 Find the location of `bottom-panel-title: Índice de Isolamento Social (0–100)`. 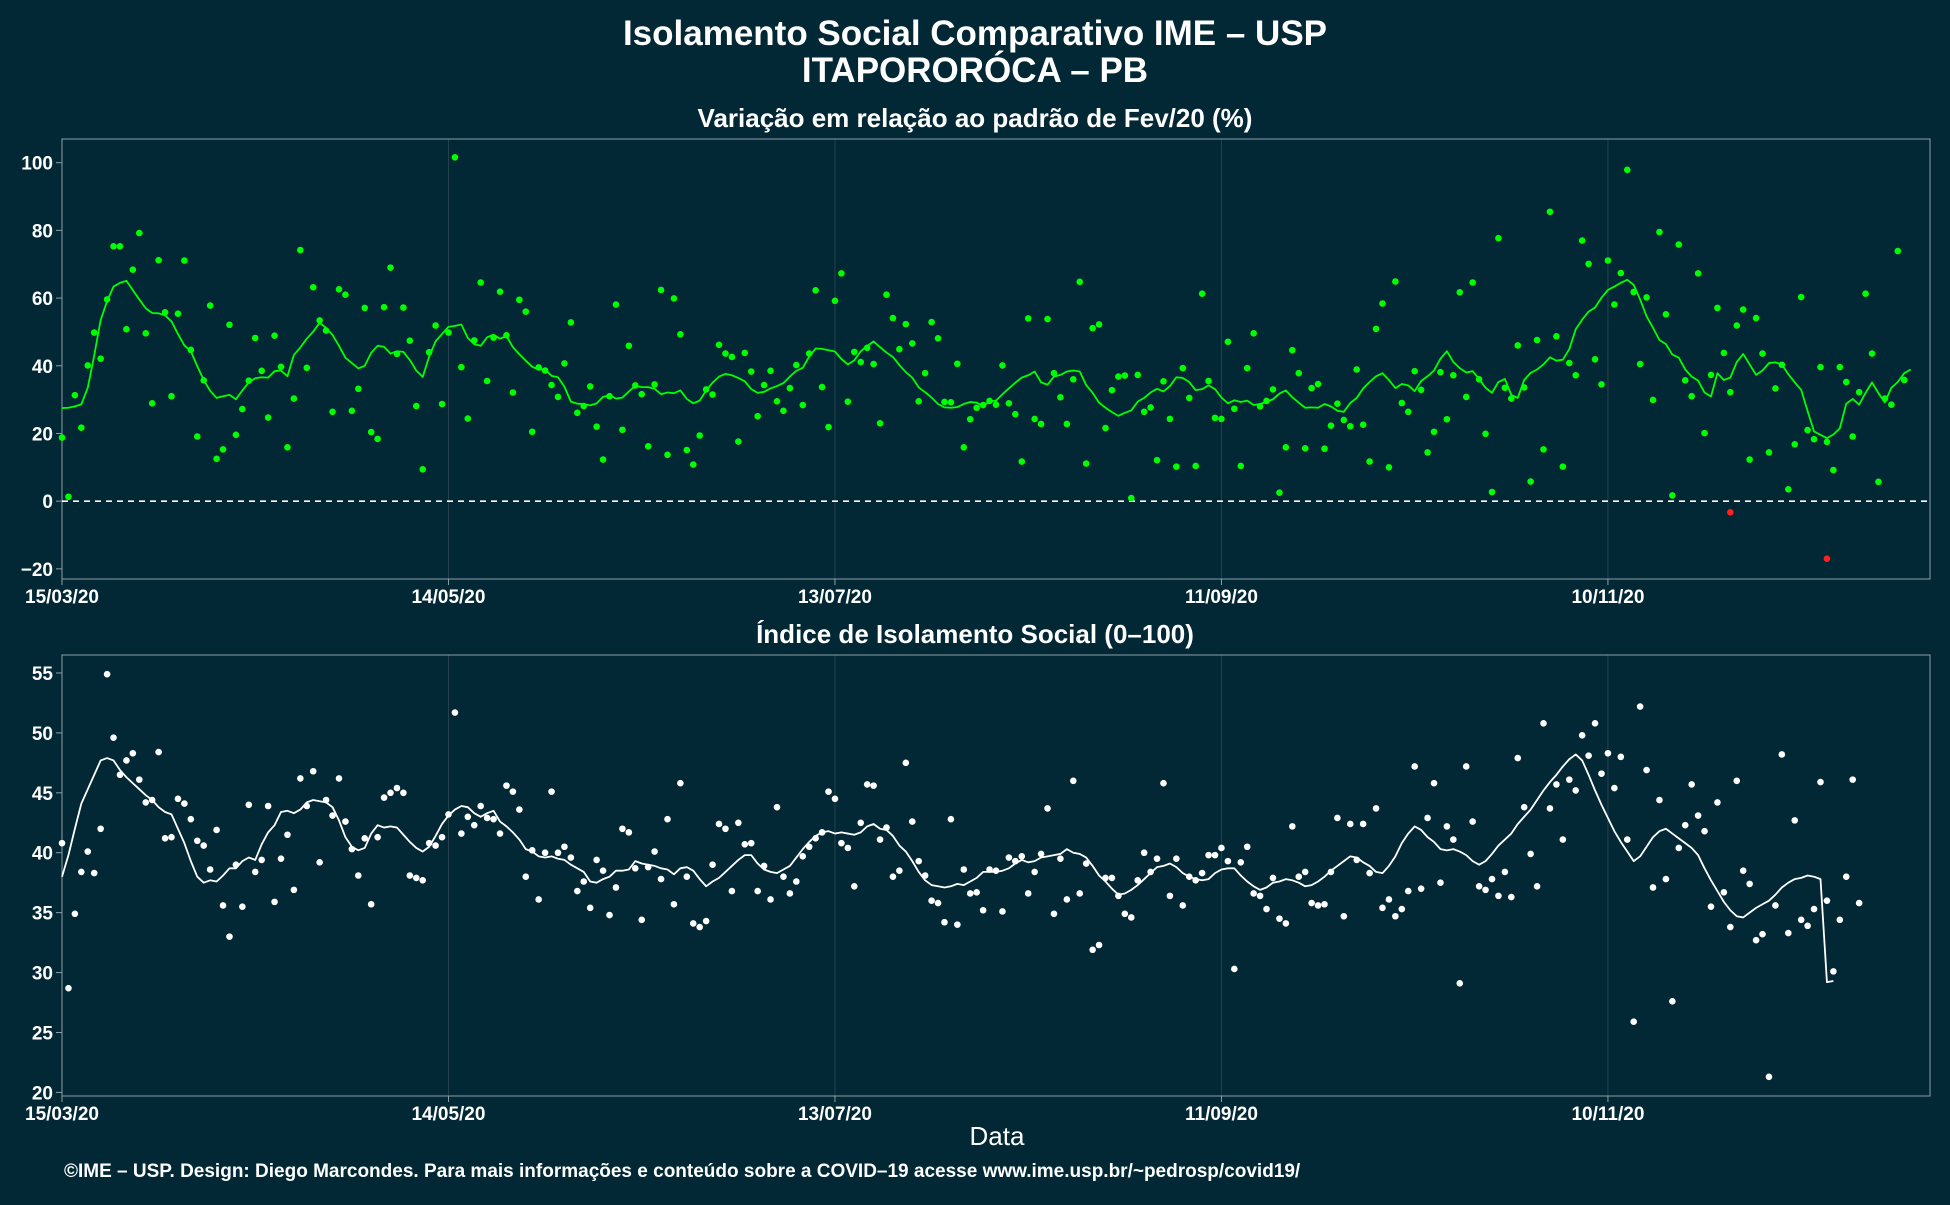

bottom-panel-title: Índice de Isolamento Social (0–100) is located at coordinates (975, 634).